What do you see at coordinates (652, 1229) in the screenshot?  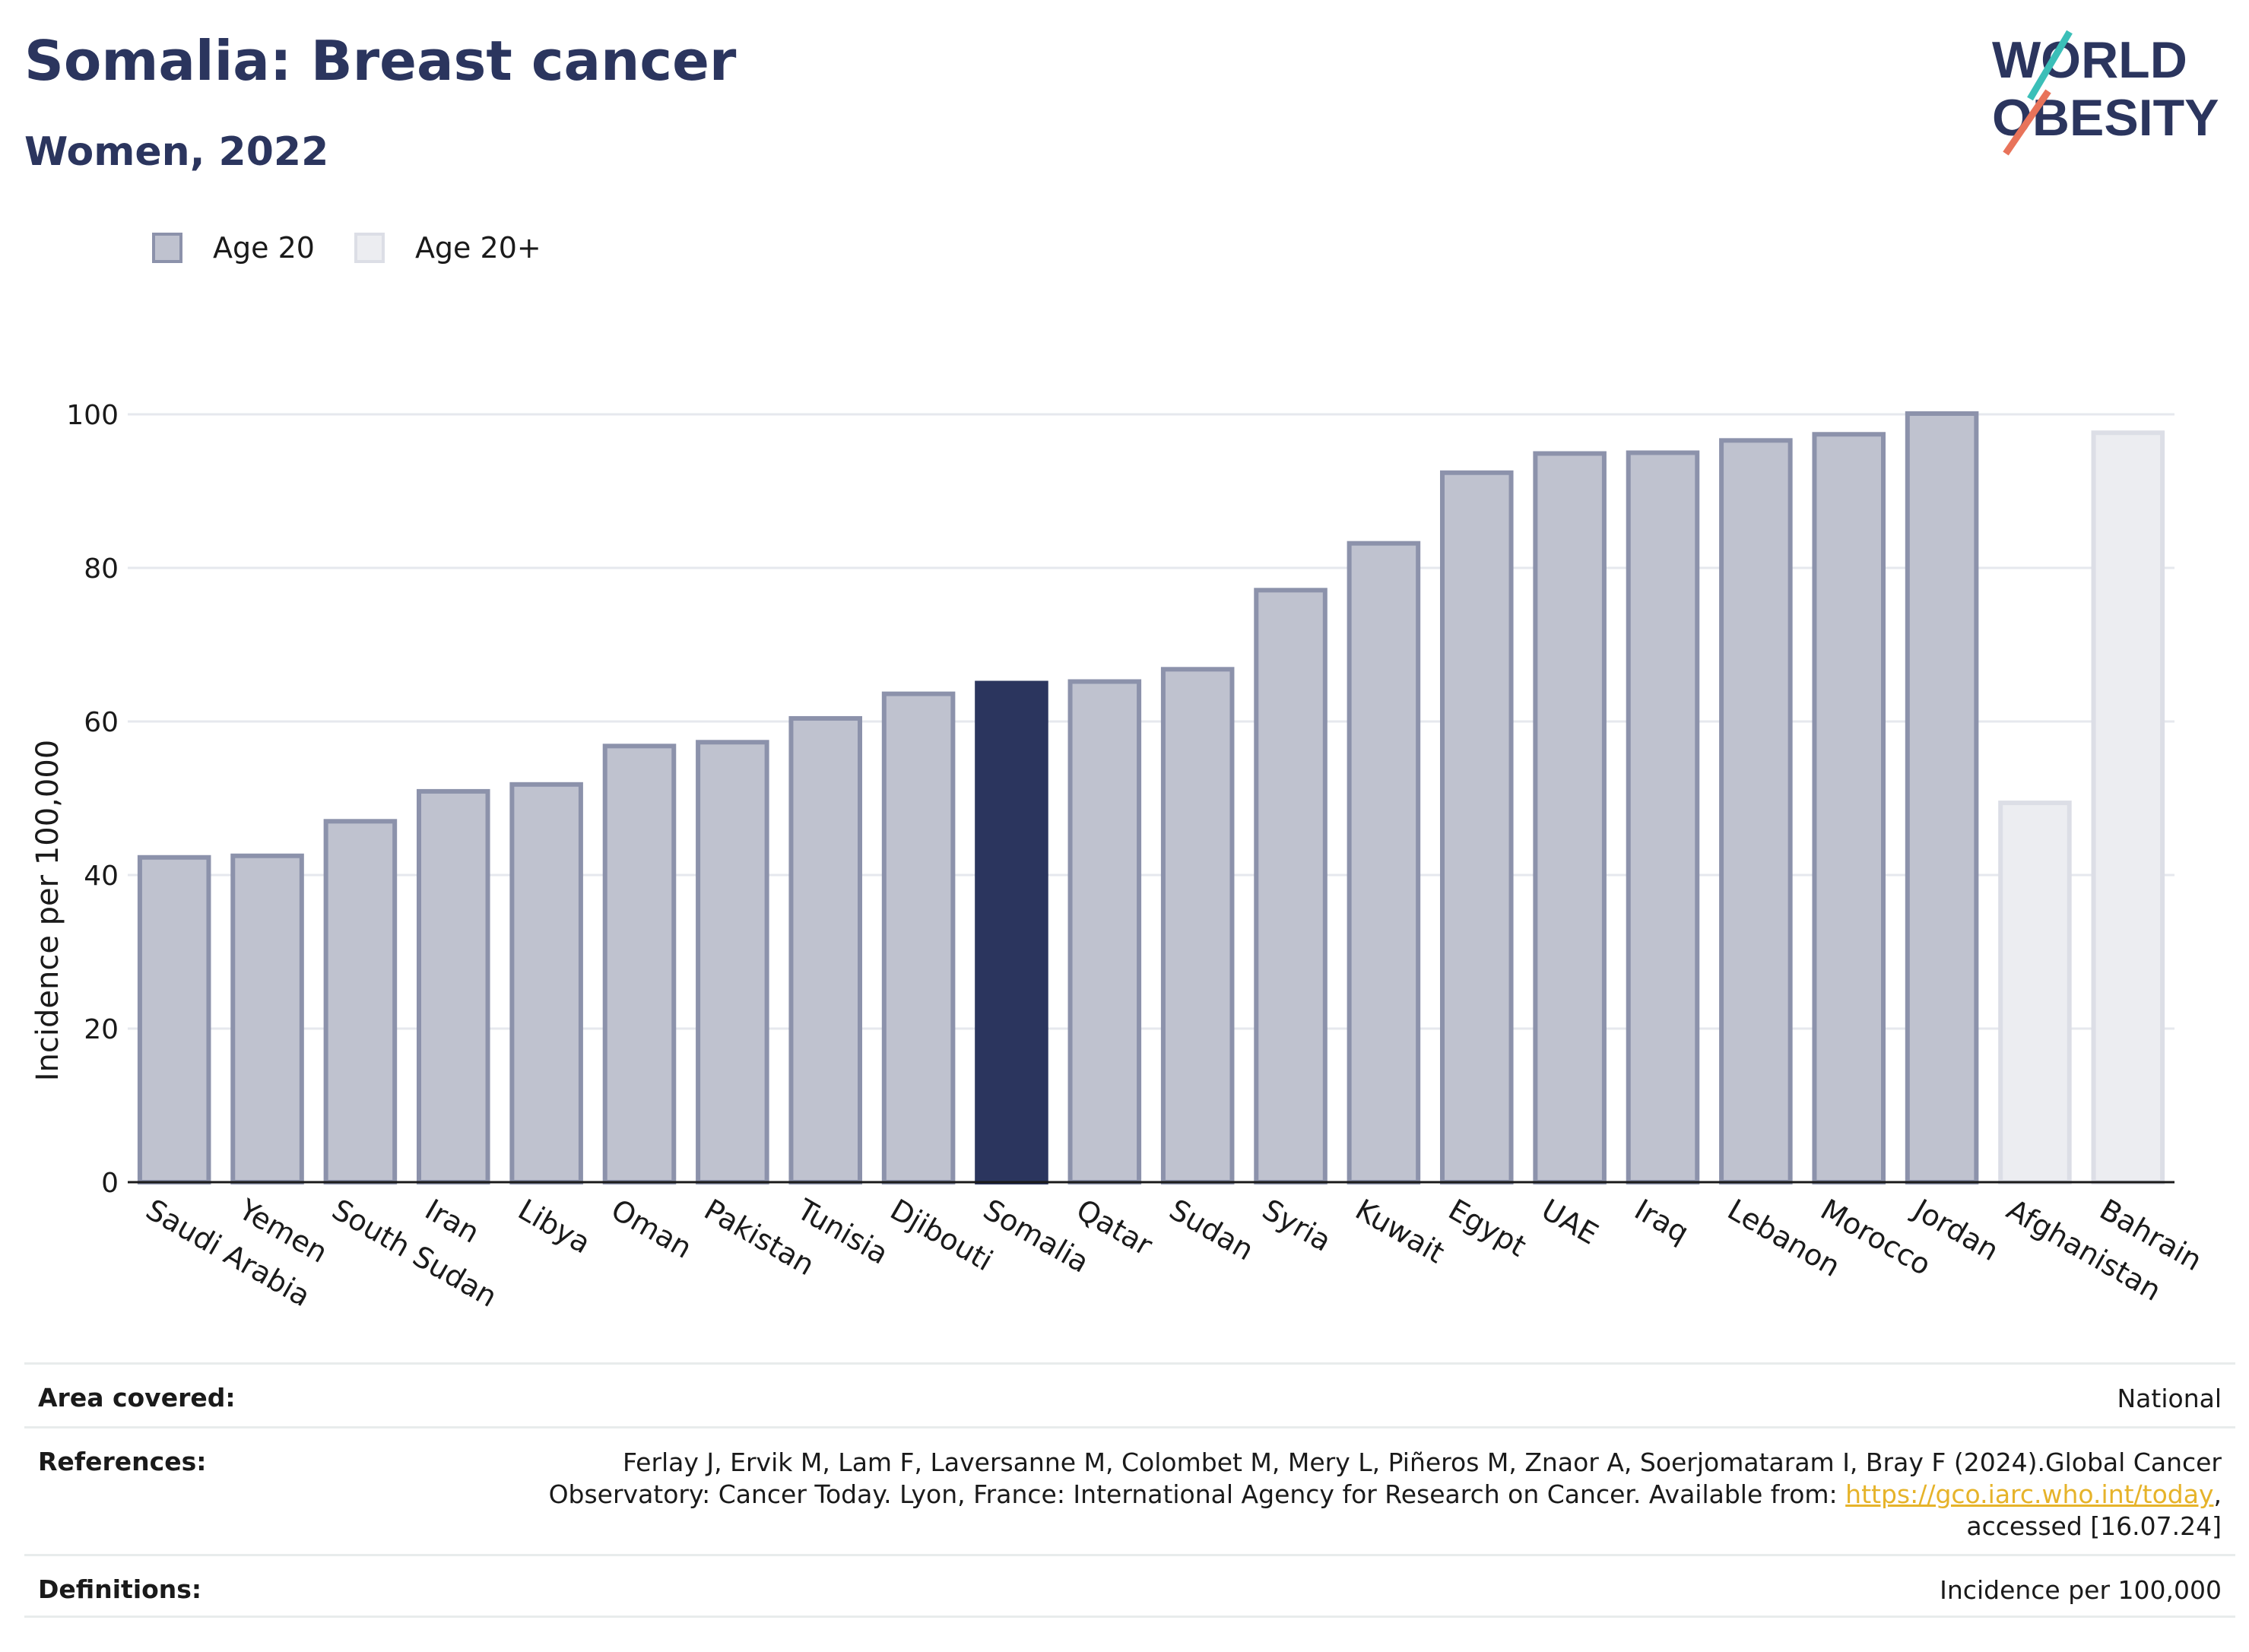 I see `x-tick-label: Oman` at bounding box center [652, 1229].